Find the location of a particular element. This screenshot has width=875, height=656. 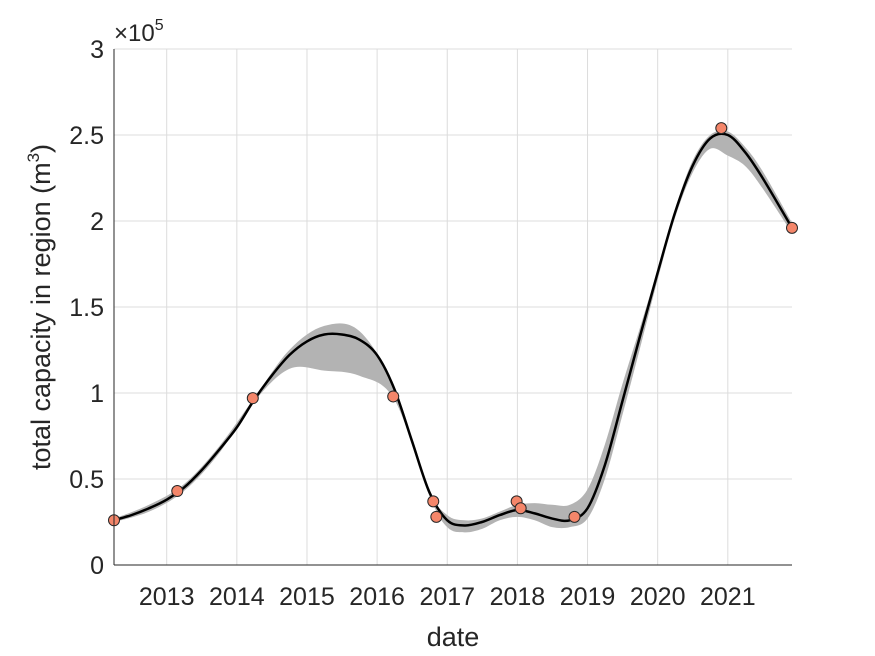

y-axis-title-superscript: 3 is located at coordinates (33, 157).